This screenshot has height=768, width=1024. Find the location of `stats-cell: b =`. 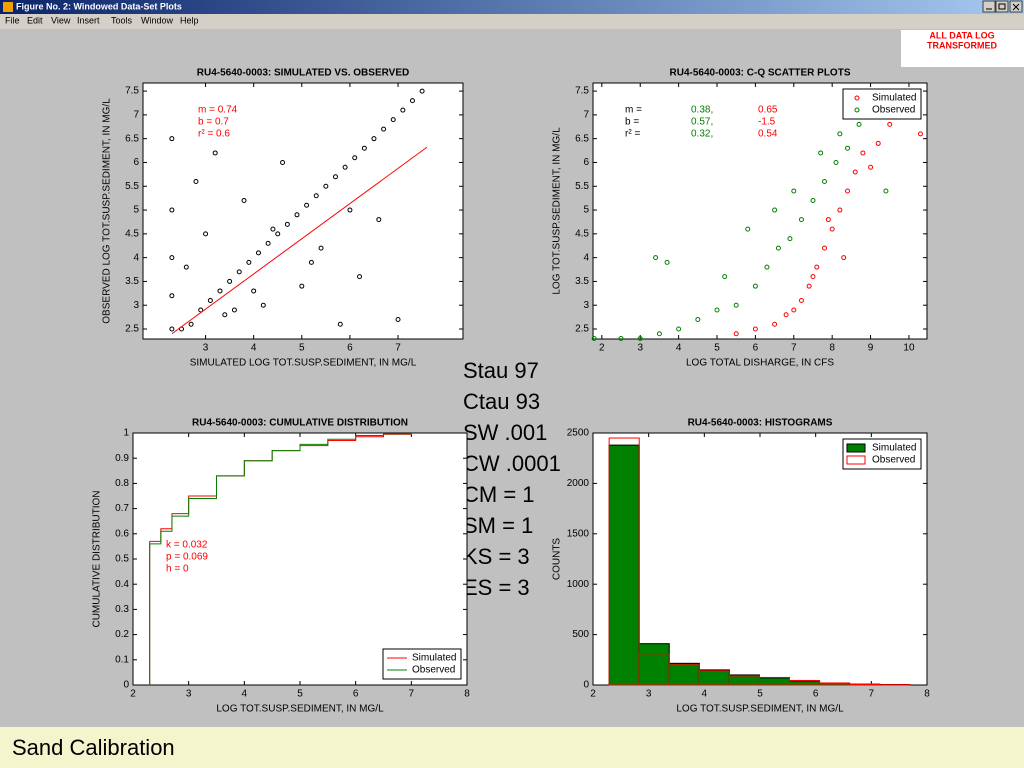

stats-cell: b = is located at coordinates (632, 122).